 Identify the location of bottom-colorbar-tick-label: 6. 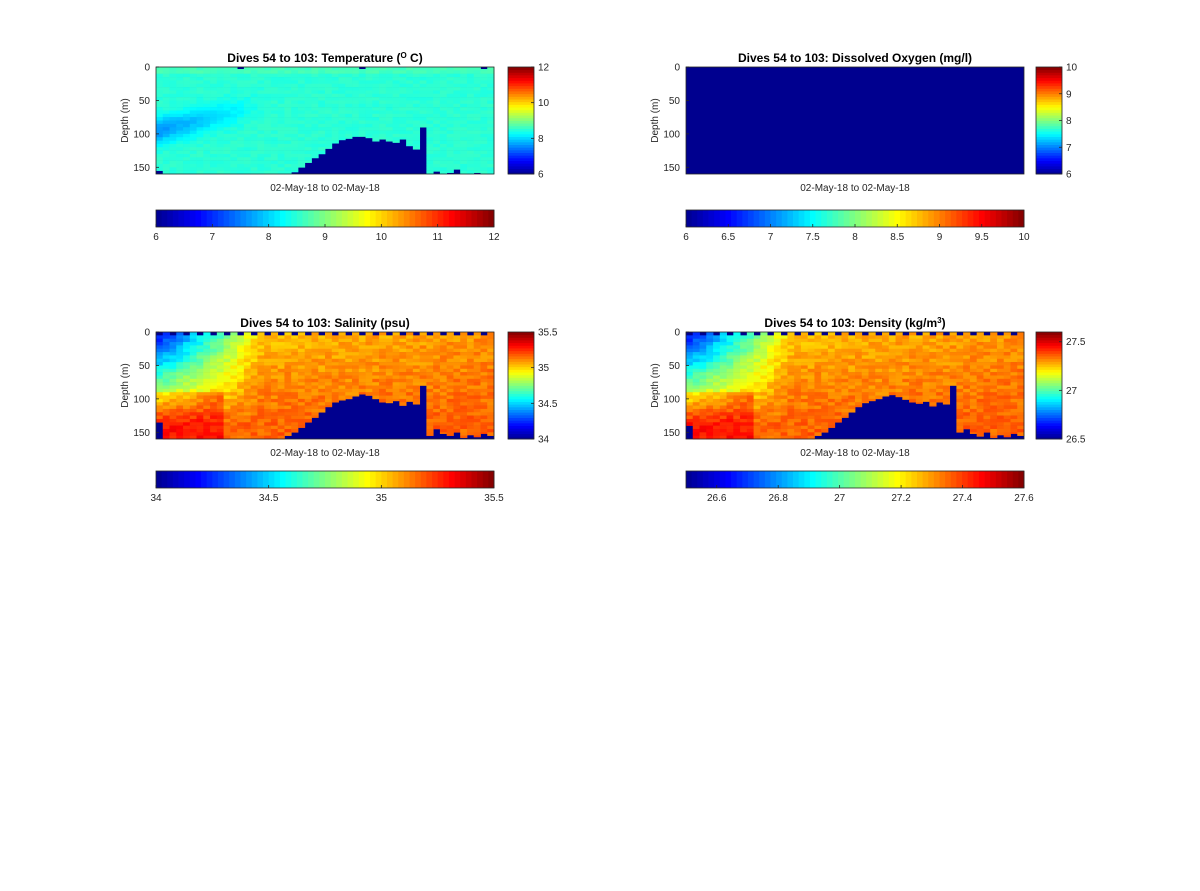
(156, 237).